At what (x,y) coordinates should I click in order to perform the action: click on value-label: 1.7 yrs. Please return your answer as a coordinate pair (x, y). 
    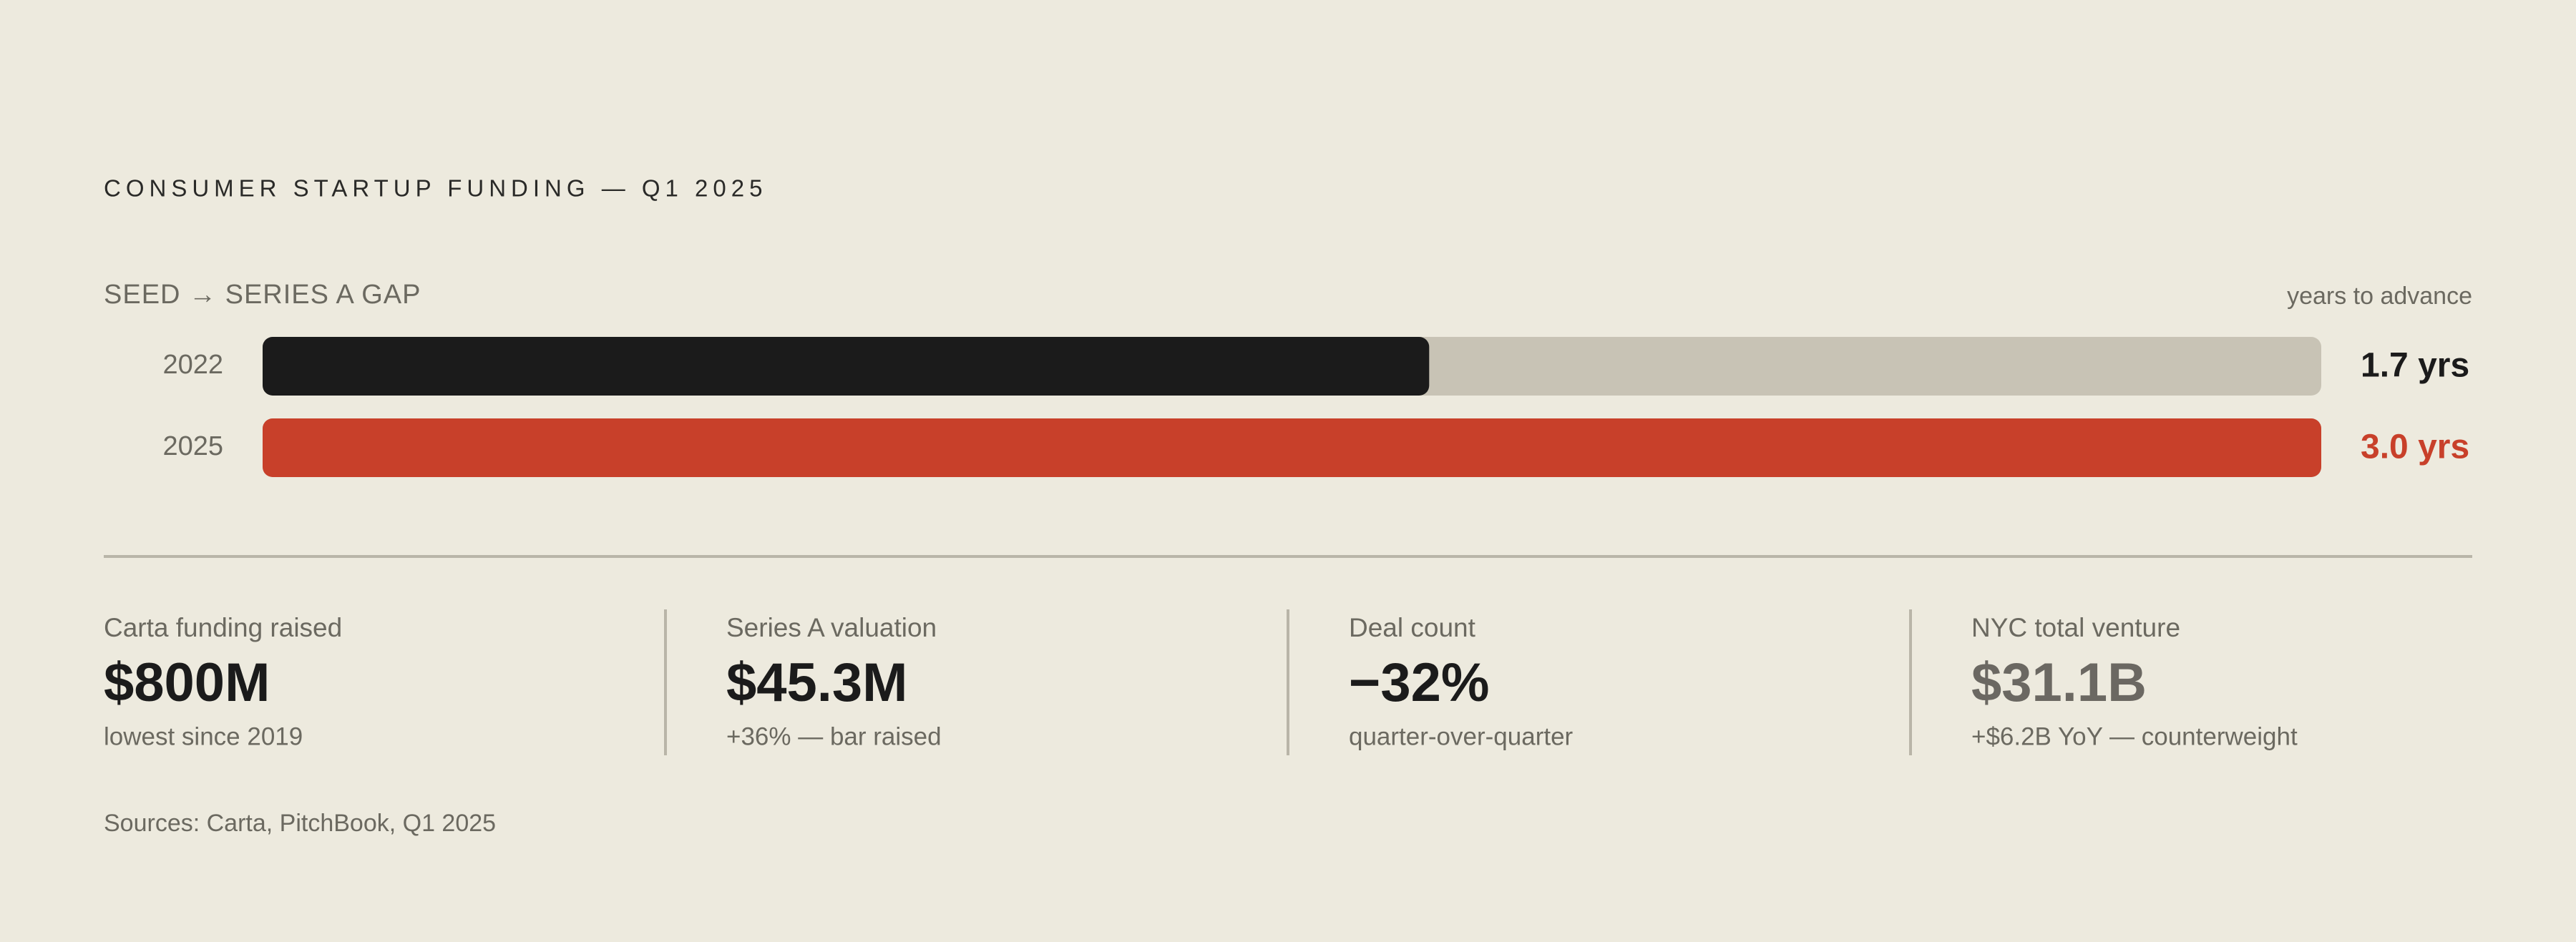
    Looking at the image, I should click on (2415, 366).